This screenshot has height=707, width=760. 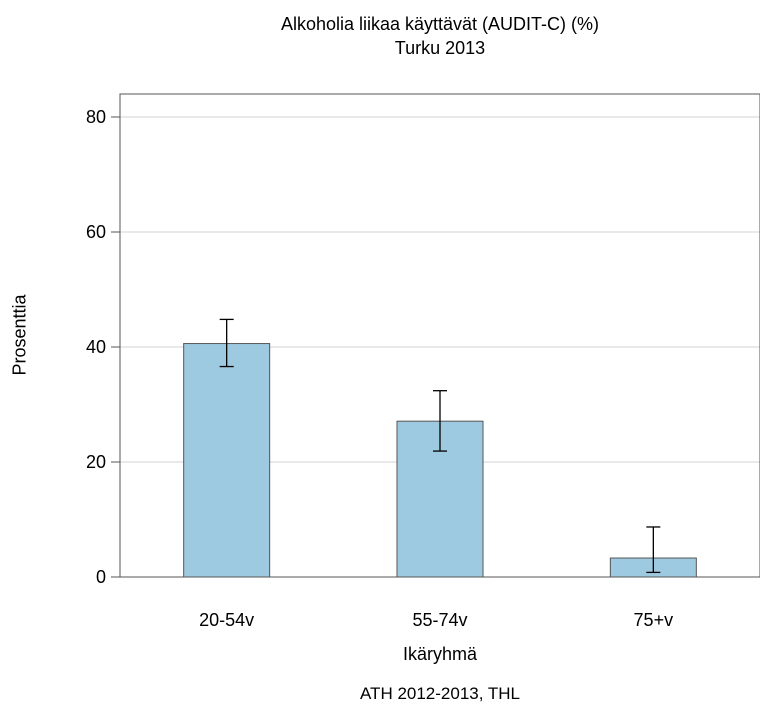 I want to click on y-tick-label: 40, so click(x=96, y=347).